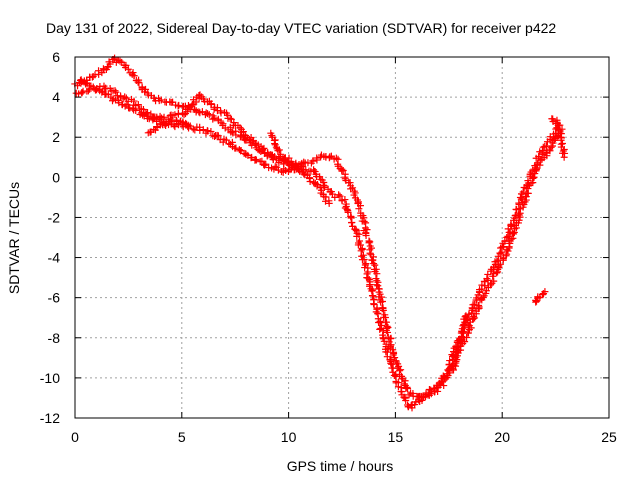  What do you see at coordinates (56, 57) in the screenshot?
I see `y-tick-label: 6` at bounding box center [56, 57].